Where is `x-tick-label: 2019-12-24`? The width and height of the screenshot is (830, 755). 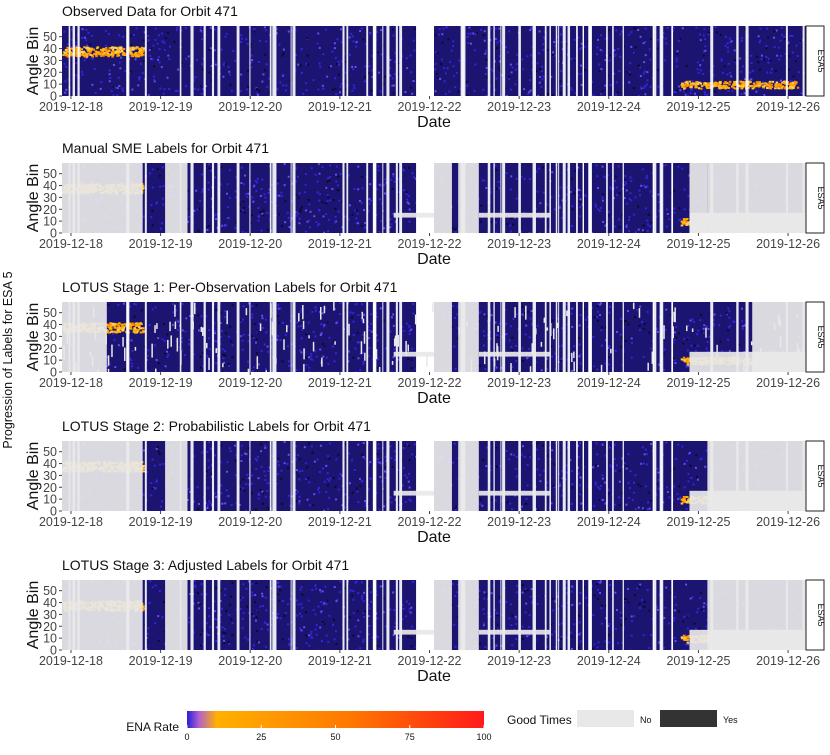
x-tick-label: 2019-12-24 is located at coordinates (609, 244).